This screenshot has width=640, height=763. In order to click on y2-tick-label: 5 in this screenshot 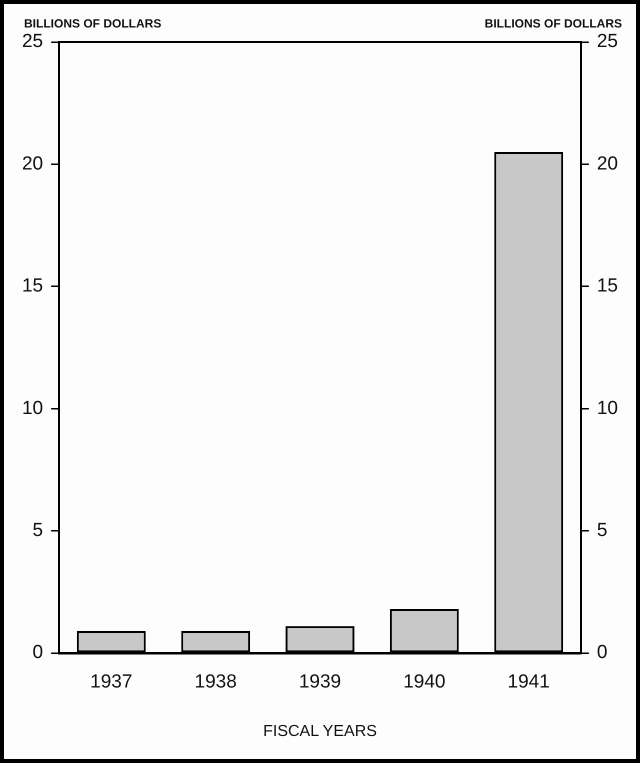, I will do `click(602, 531)`.